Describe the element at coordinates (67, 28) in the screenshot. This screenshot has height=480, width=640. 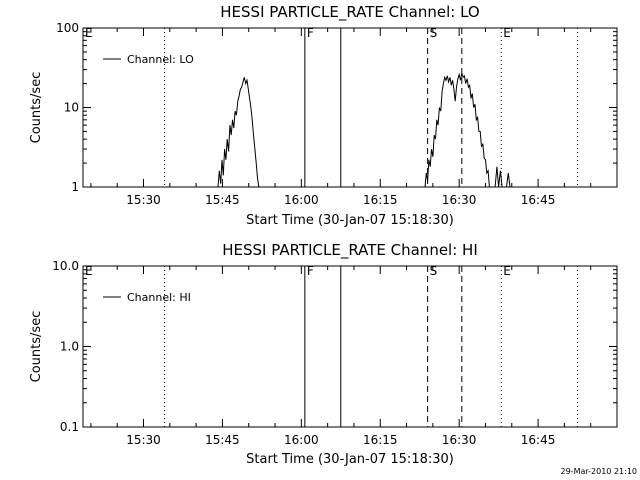
I see `y-tick-label: 100` at that location.